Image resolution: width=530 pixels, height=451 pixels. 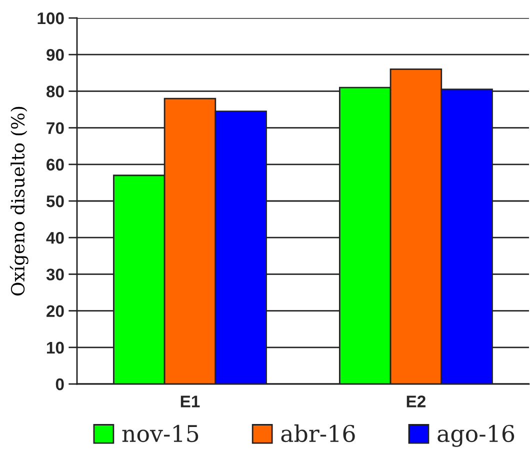 What do you see at coordinates (60, 384) in the screenshot?
I see `y-tick-label: 0` at bounding box center [60, 384].